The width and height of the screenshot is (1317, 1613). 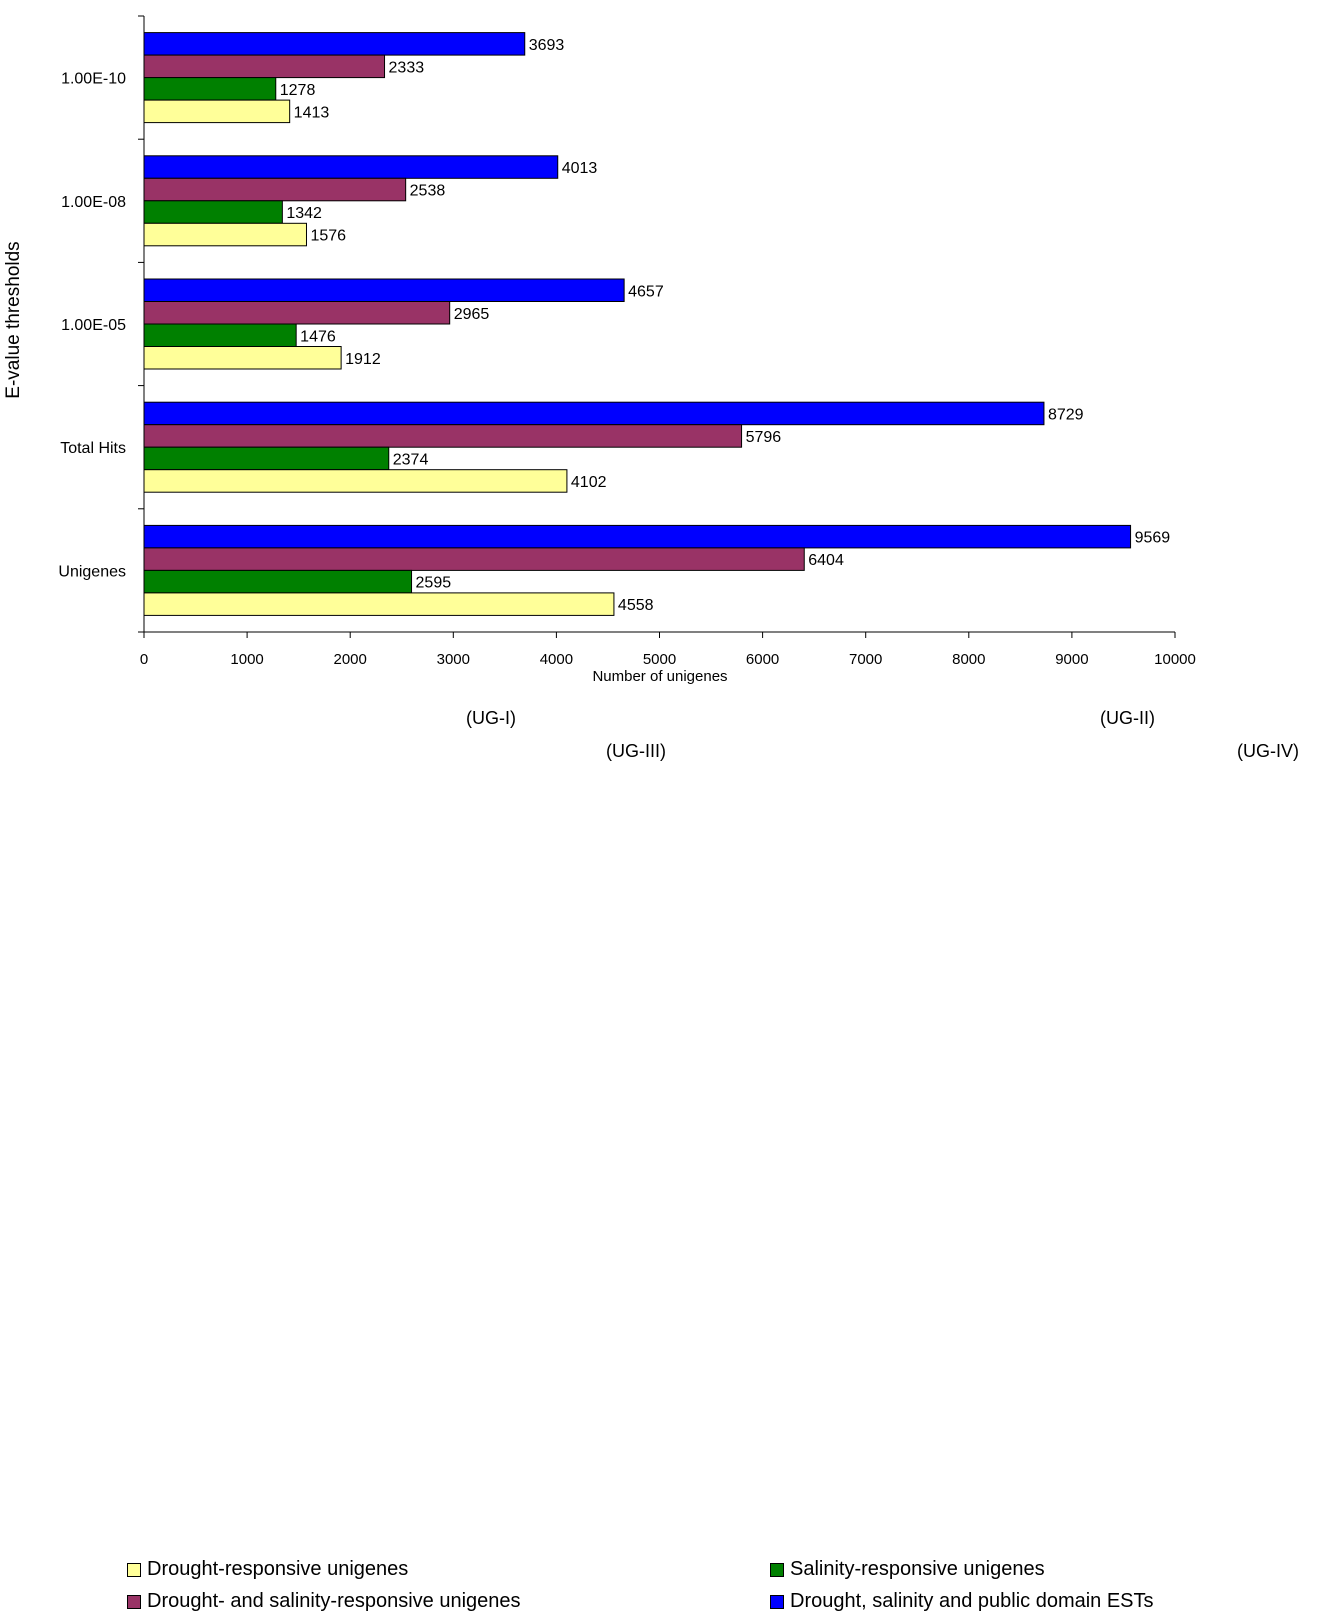 I want to click on legend-item-public-ests: Drought, salinity and public domain ESTs, so click(x=962, y=1601).